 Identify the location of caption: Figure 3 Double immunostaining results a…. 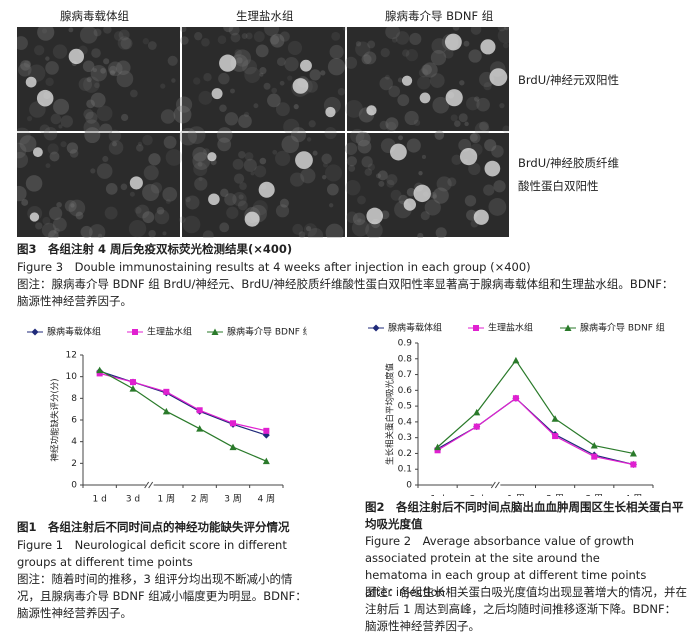
(274, 267).